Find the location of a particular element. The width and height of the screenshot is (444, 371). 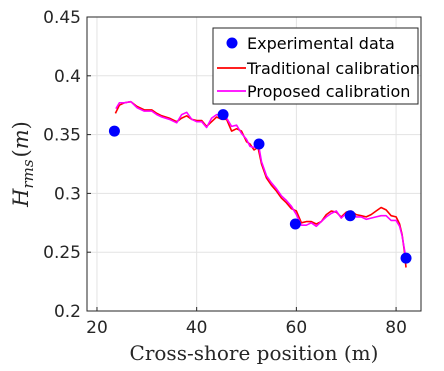

y-axis-label-subscript: rms is located at coordinates (28, 173).